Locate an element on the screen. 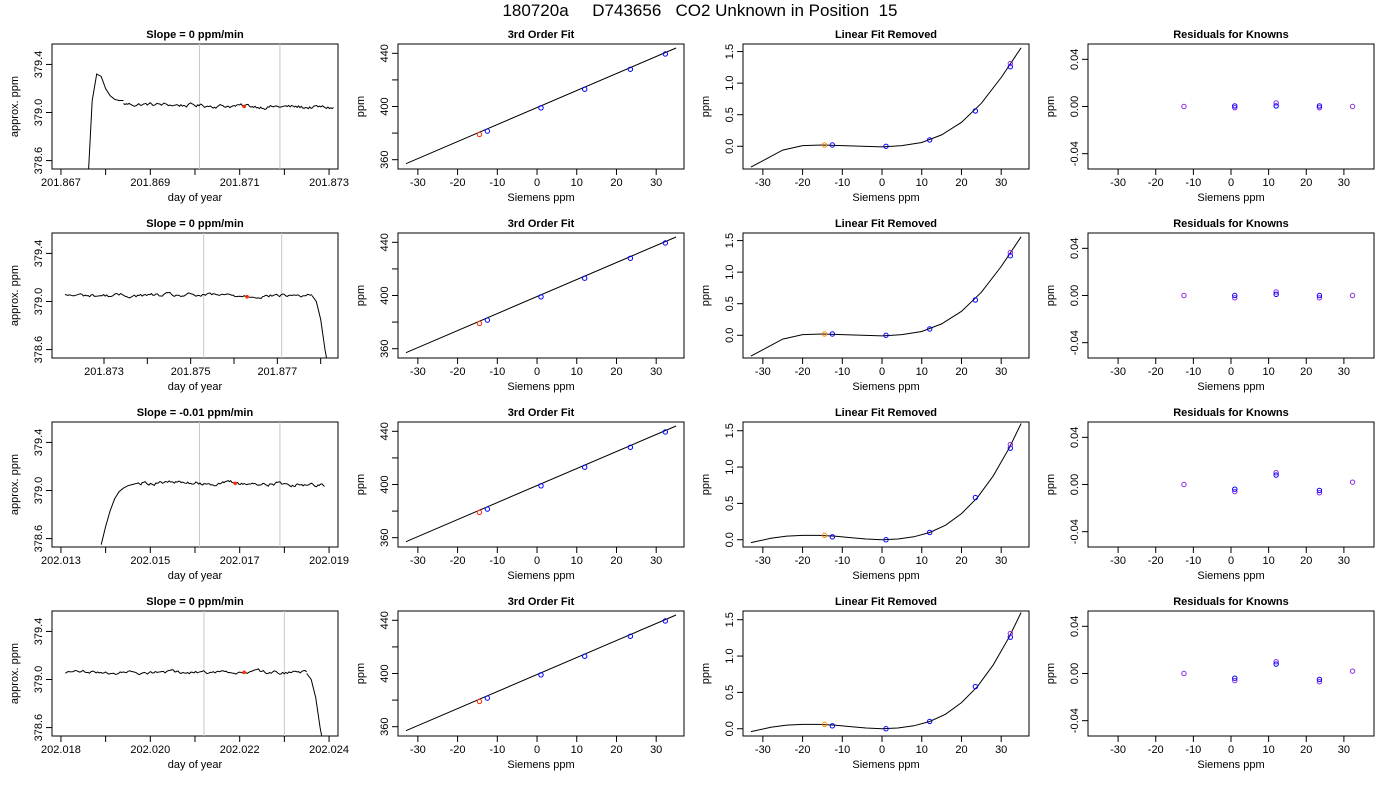 The height and width of the screenshot is (800, 1400). fit-curve is located at coordinates (886, 483).